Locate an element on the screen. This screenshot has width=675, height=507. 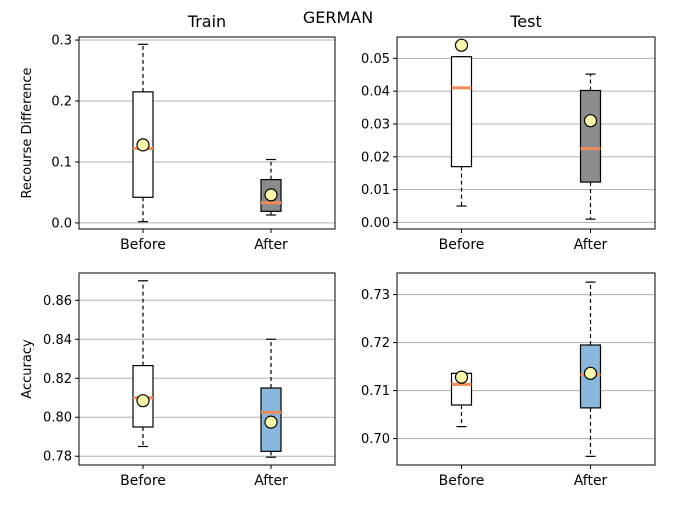
y-tick-label: 0.2 is located at coordinates (61, 102).